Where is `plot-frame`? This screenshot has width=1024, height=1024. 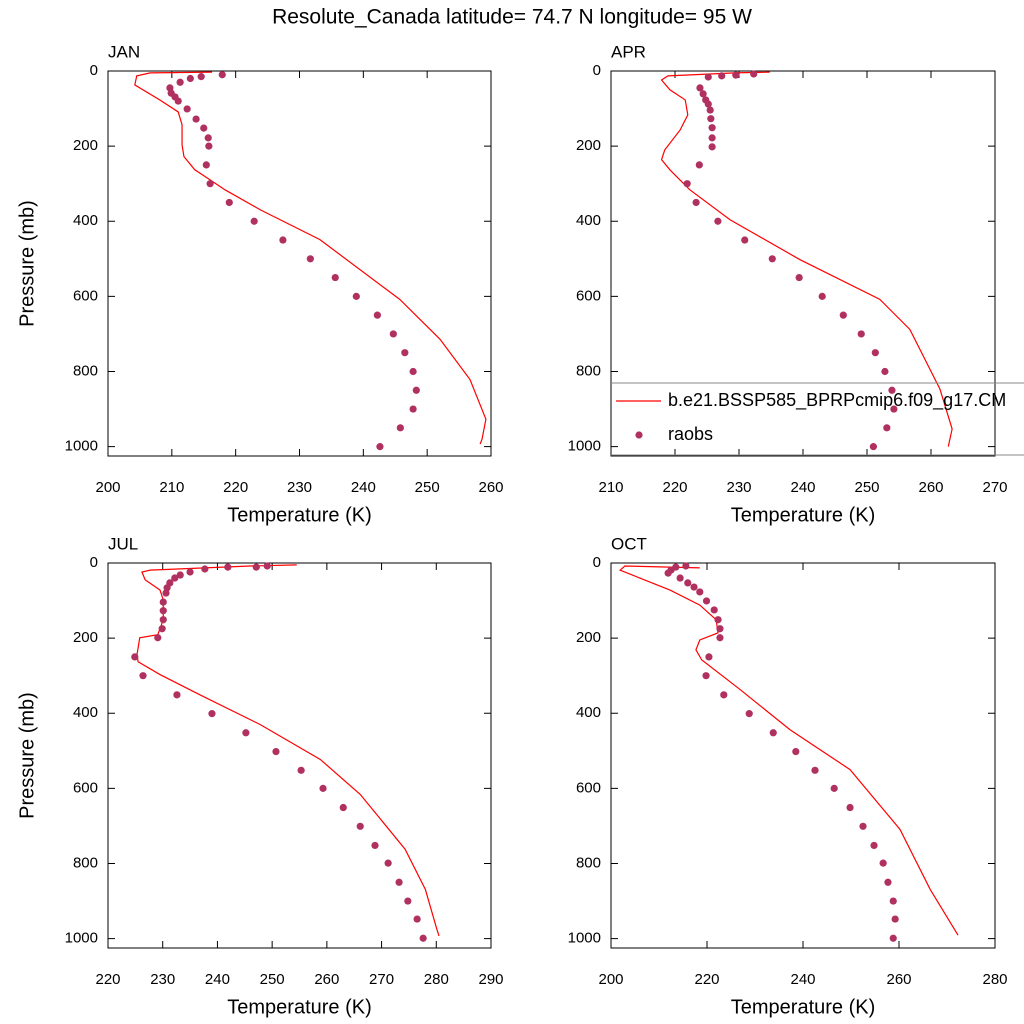
plot-frame is located at coordinates (299, 755).